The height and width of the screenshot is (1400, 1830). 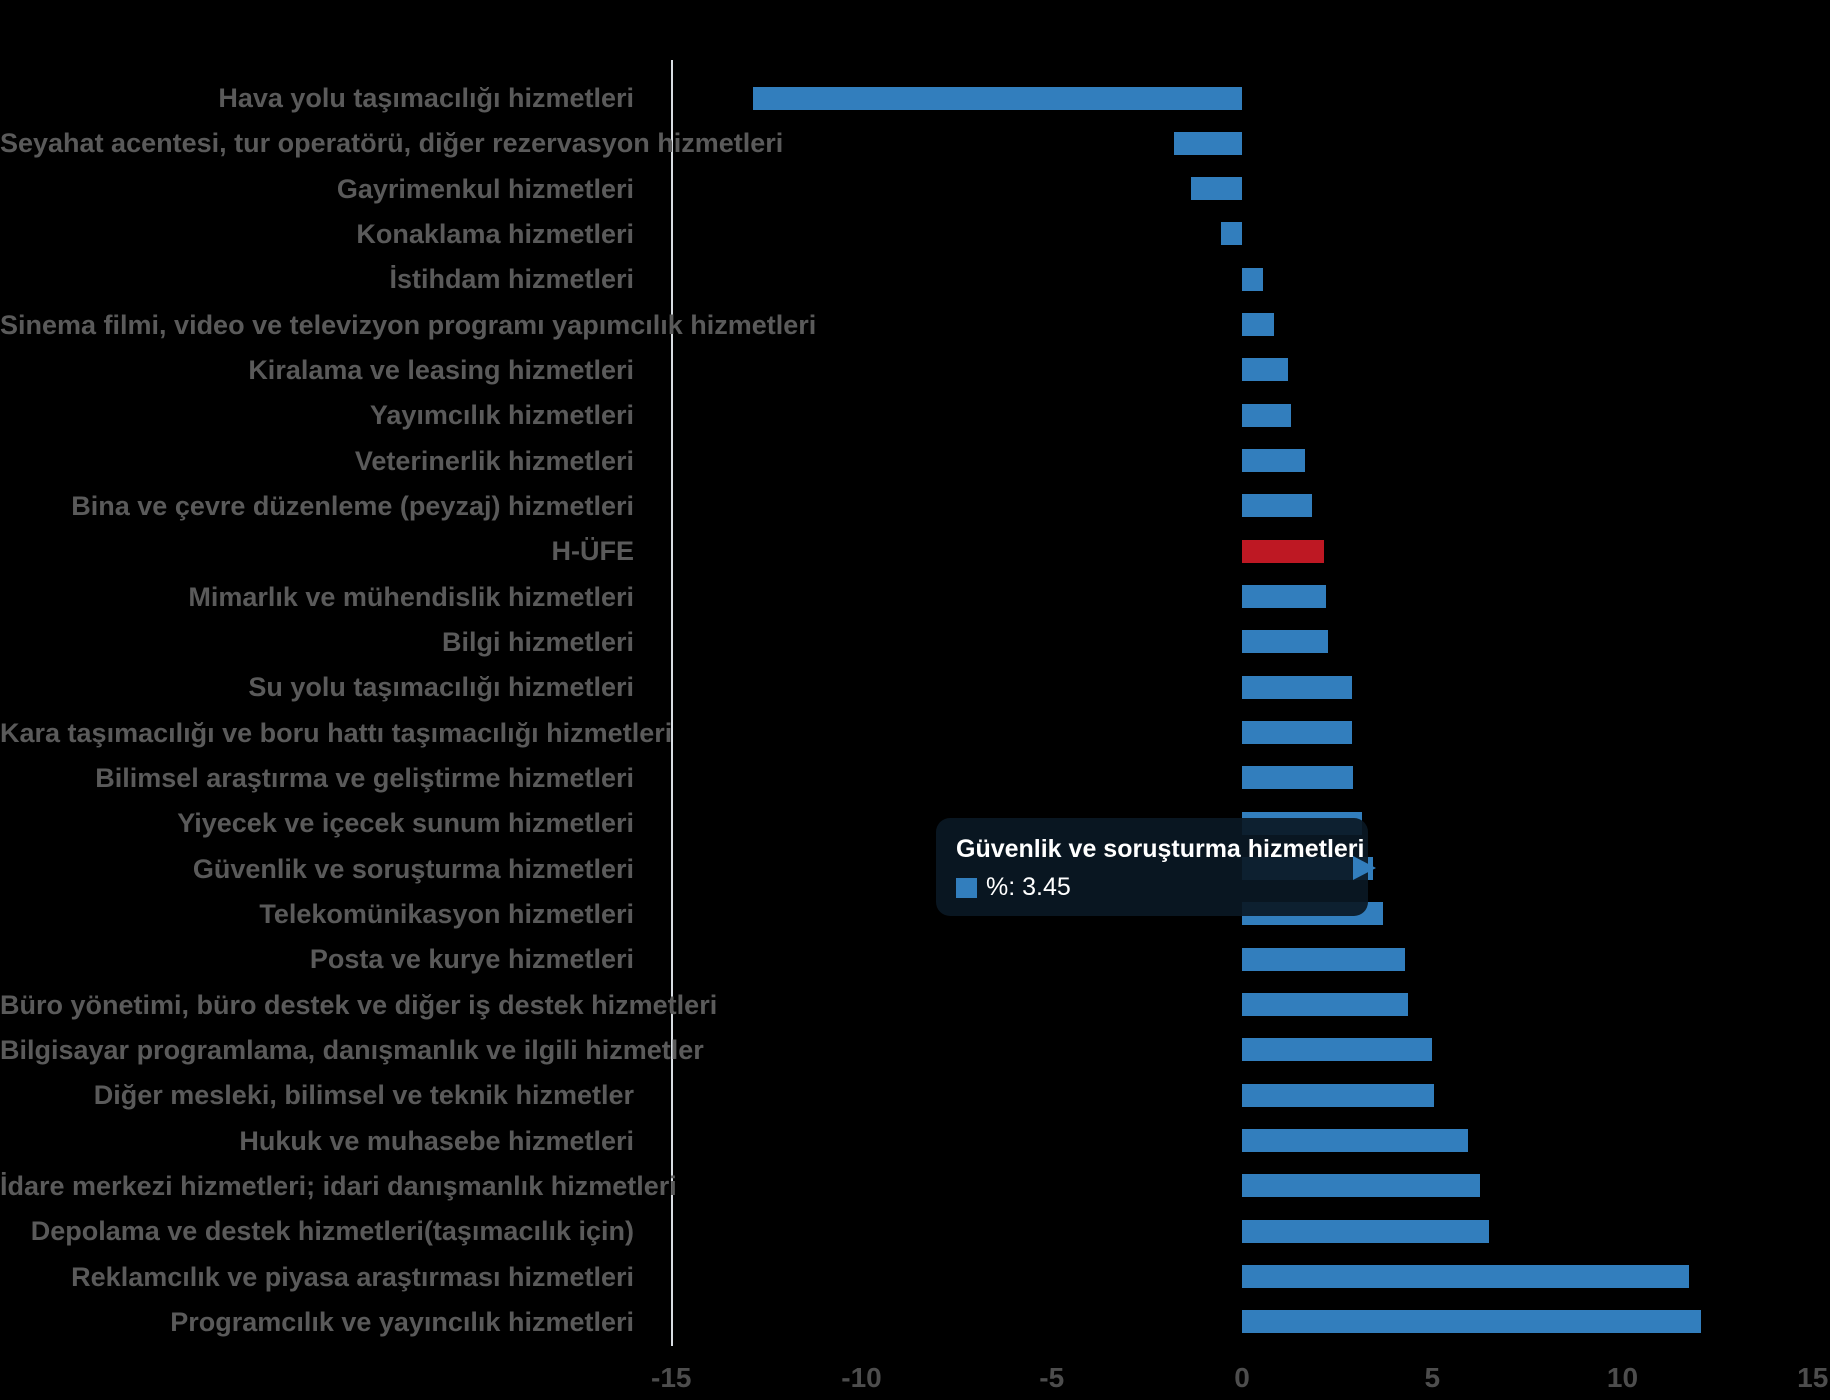 What do you see at coordinates (501, 415) in the screenshot?
I see `category-label: Yayımcılık hizmetleri` at bounding box center [501, 415].